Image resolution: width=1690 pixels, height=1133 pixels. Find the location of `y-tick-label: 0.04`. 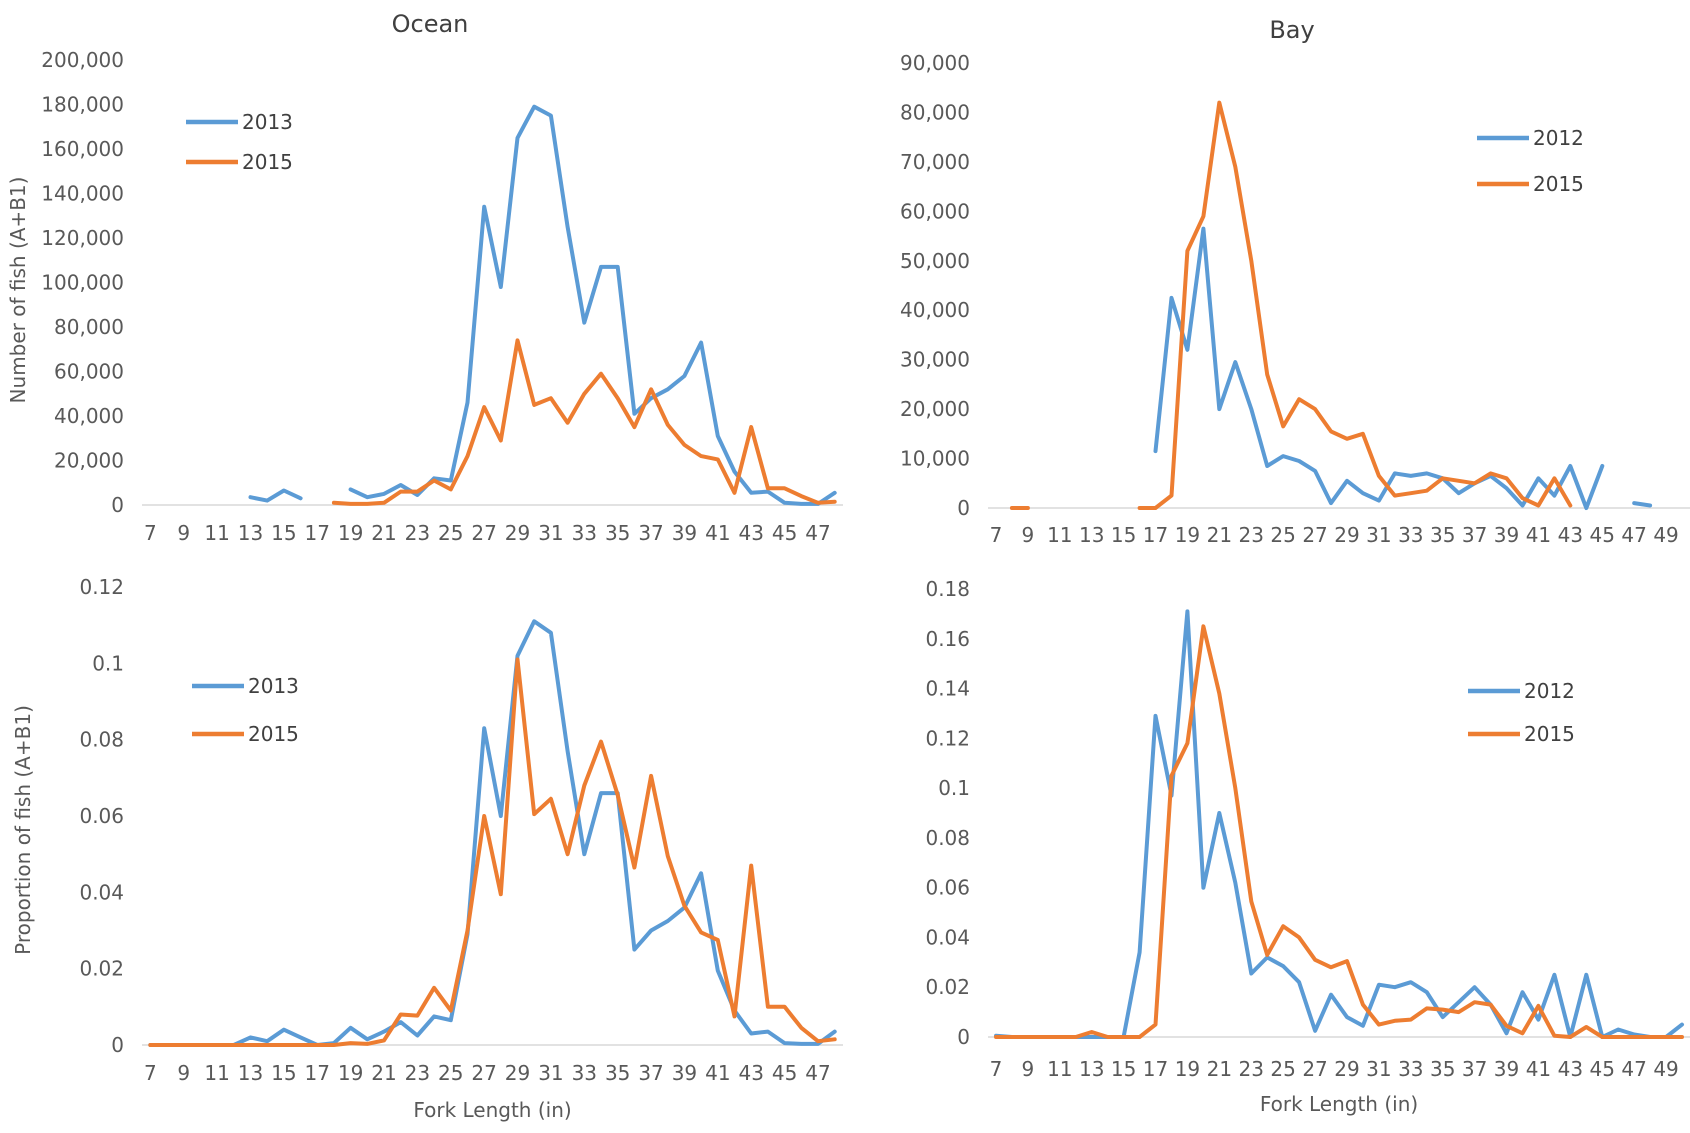

y-tick-label: 0.04 is located at coordinates (101, 892).